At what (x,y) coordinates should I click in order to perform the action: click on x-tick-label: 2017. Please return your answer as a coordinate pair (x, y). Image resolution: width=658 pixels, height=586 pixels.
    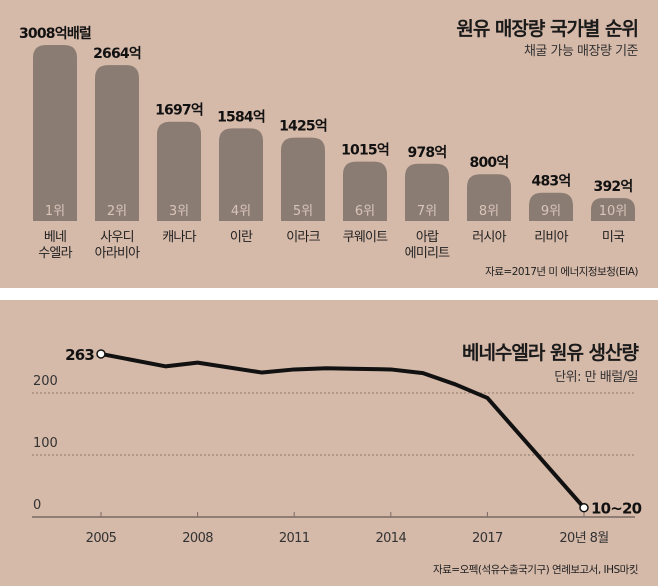
    Looking at the image, I should click on (487, 538).